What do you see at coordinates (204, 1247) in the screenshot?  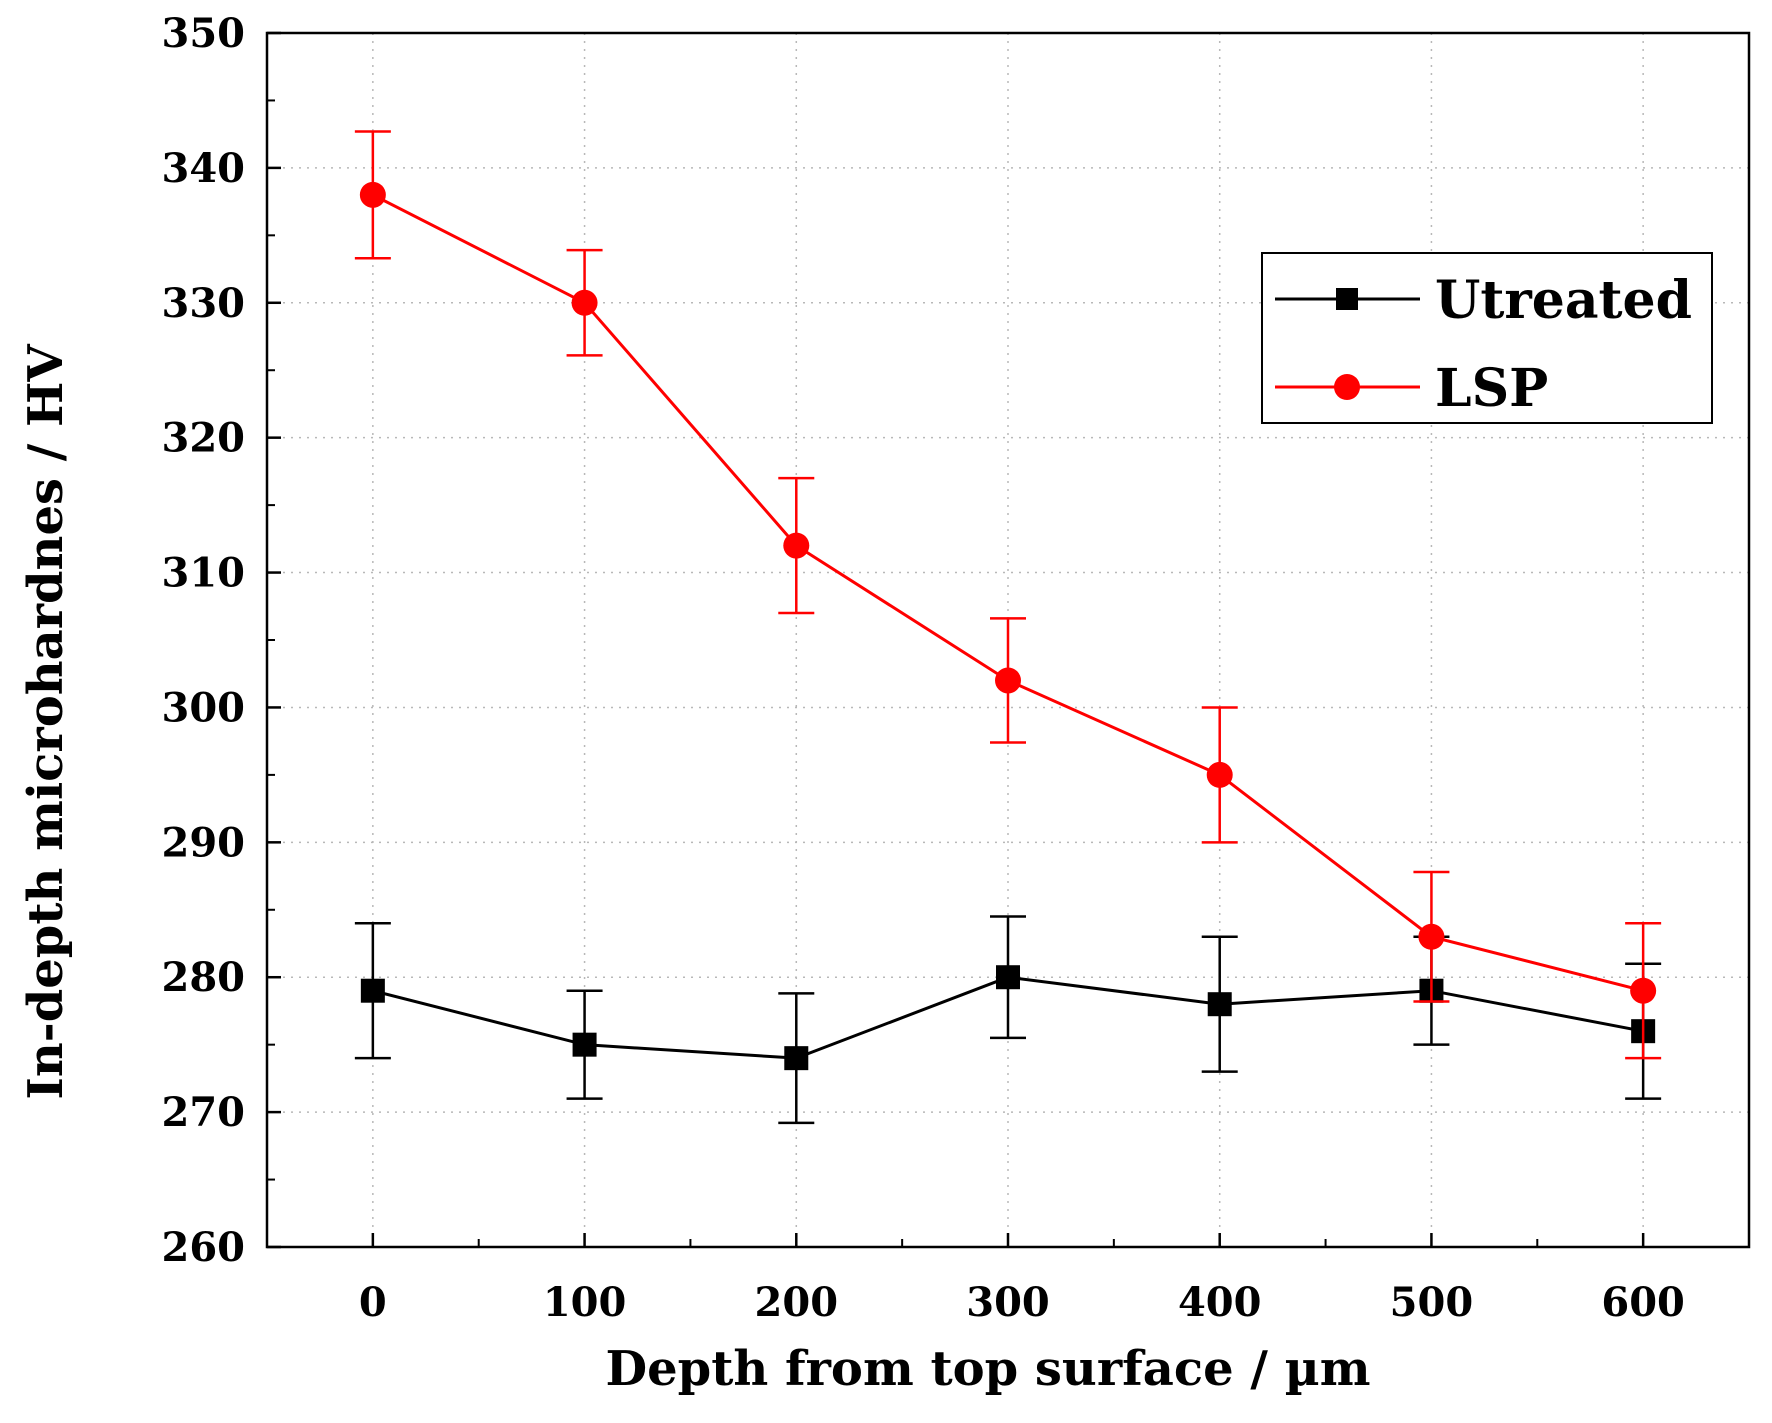 I see `y-tick-label-260: 260` at bounding box center [204, 1247].